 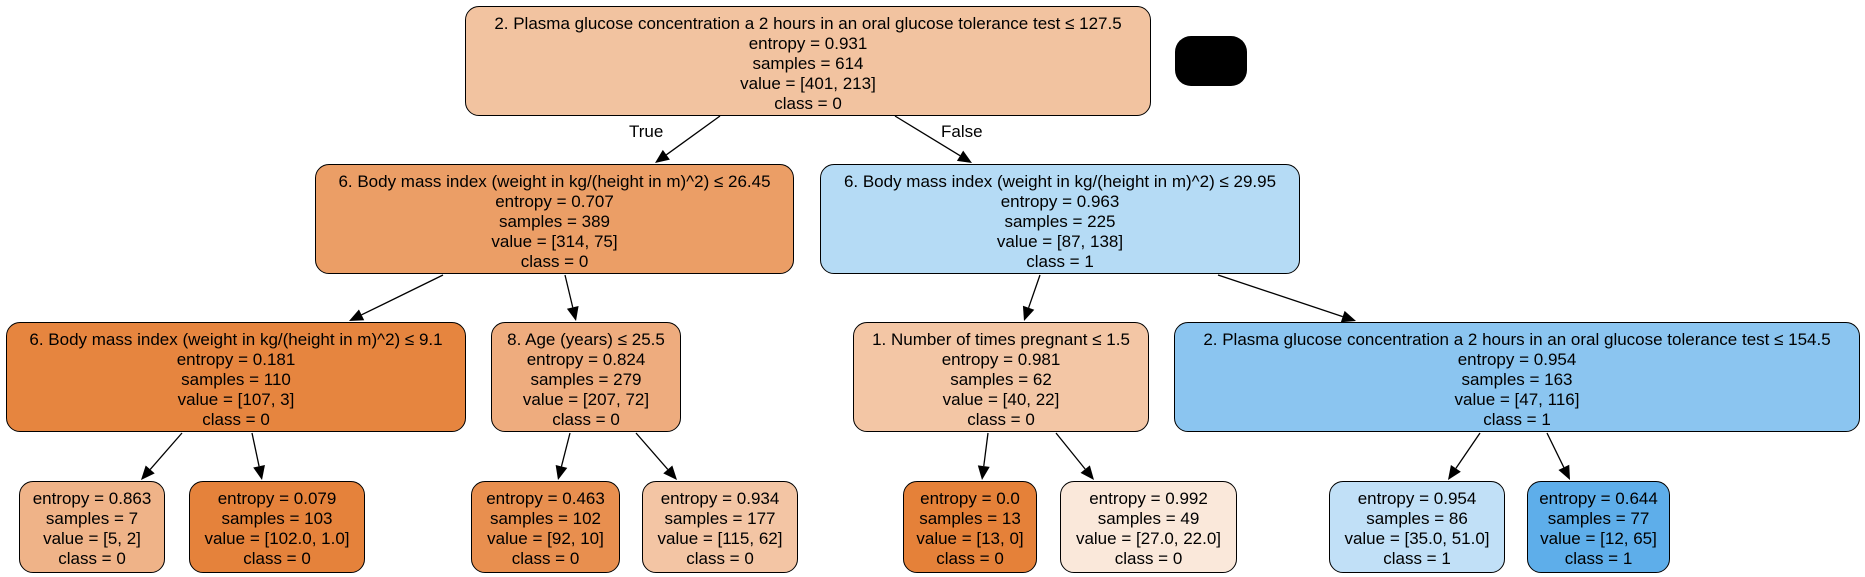 I want to click on node-samples: samples = 225, so click(x=1060, y=221).